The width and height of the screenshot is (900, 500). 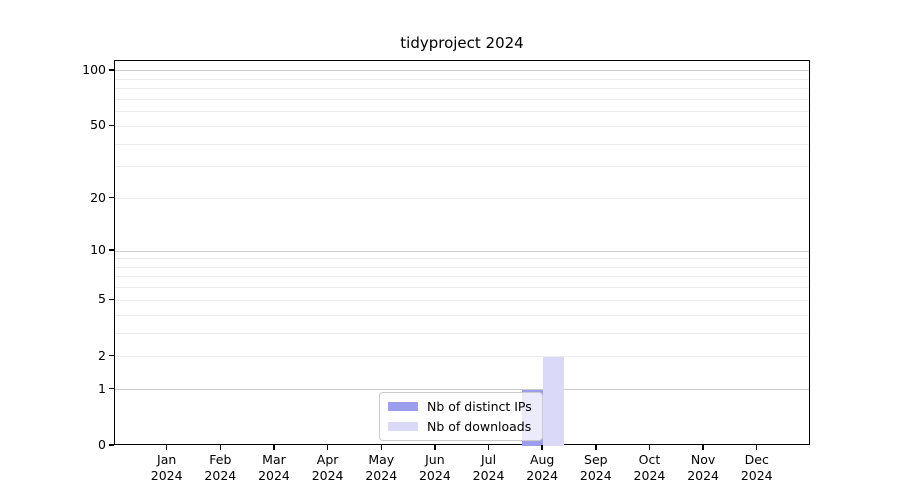 I want to click on y-tick-label: 2, so click(x=102, y=355).